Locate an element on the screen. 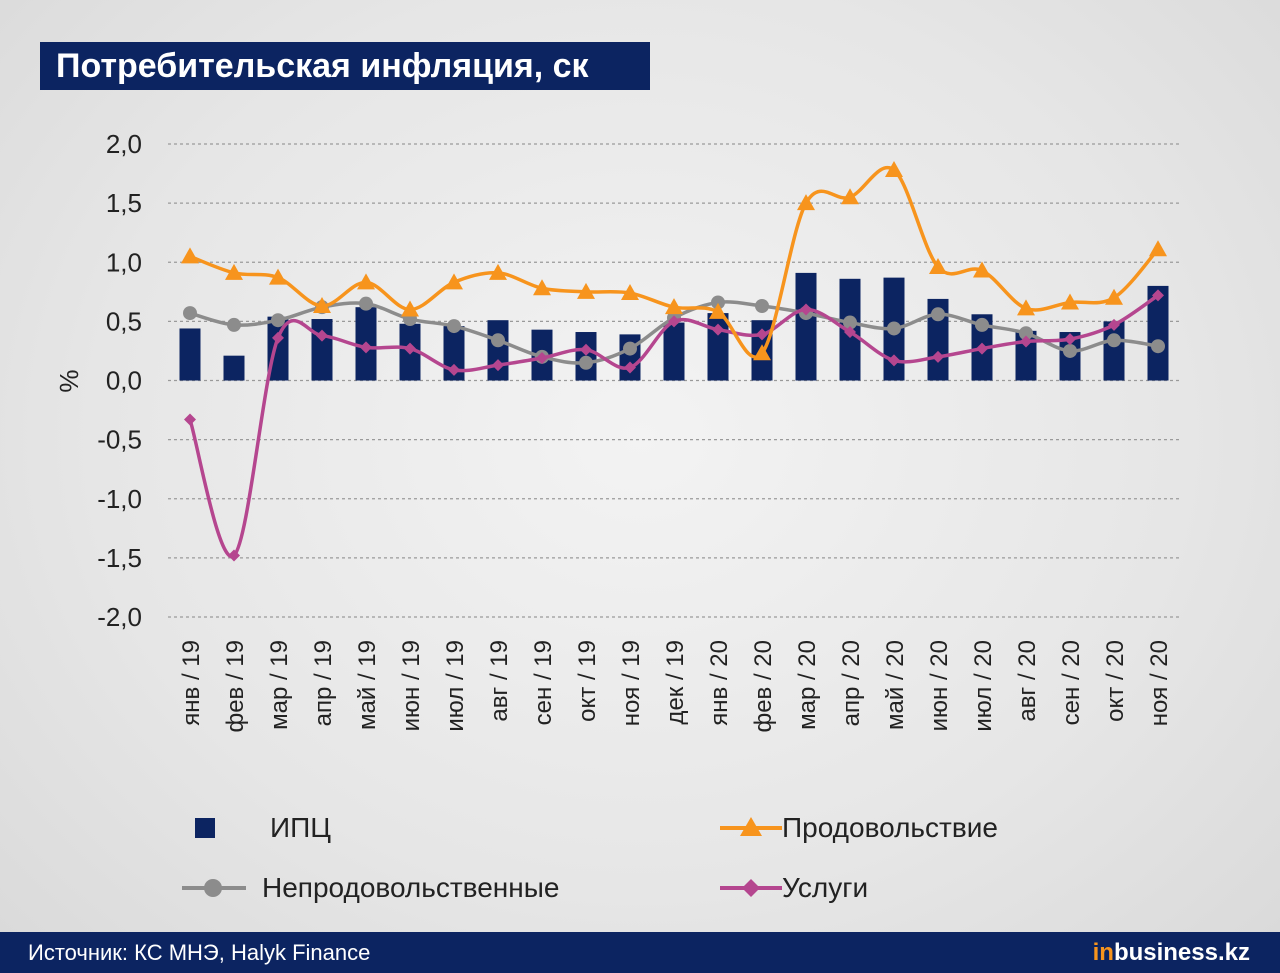  y-tick-label: 0,5 is located at coordinates (124, 321).